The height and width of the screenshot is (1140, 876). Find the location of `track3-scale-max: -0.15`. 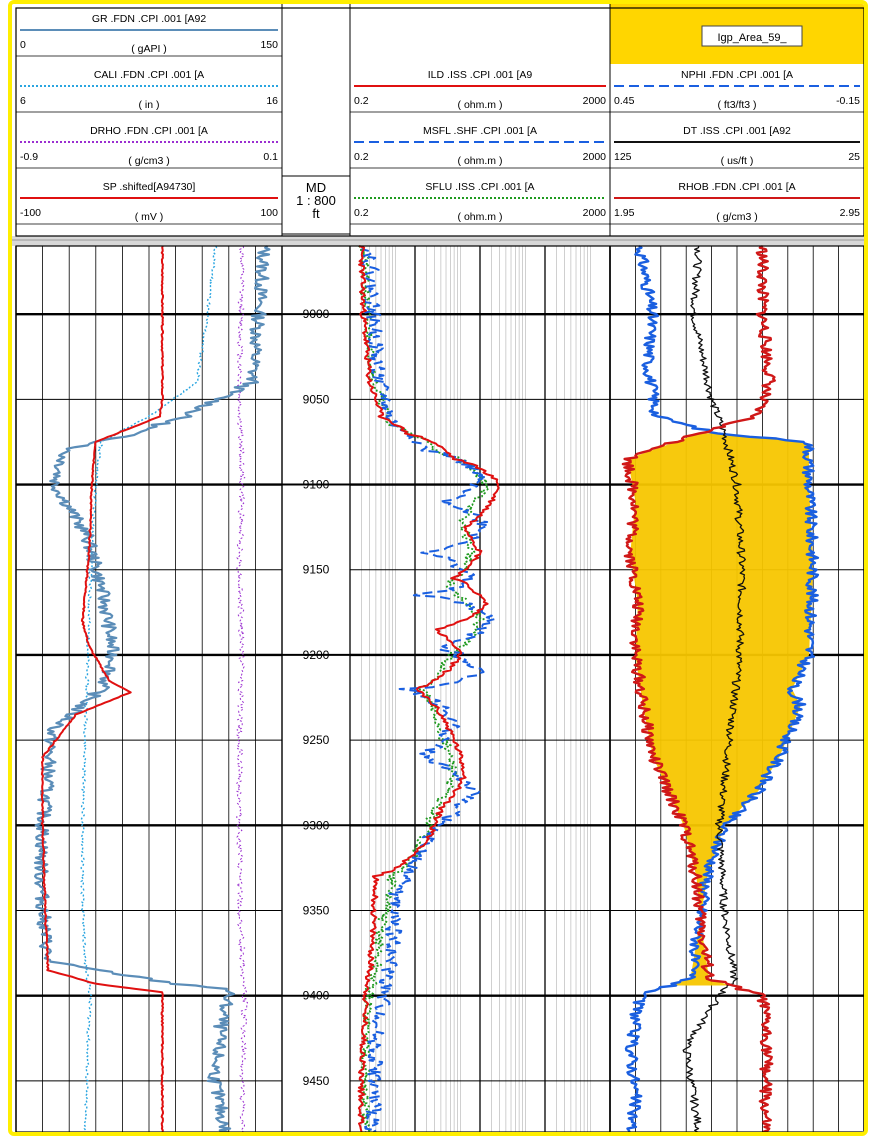

track3-scale-max: -0.15 is located at coordinates (848, 101).